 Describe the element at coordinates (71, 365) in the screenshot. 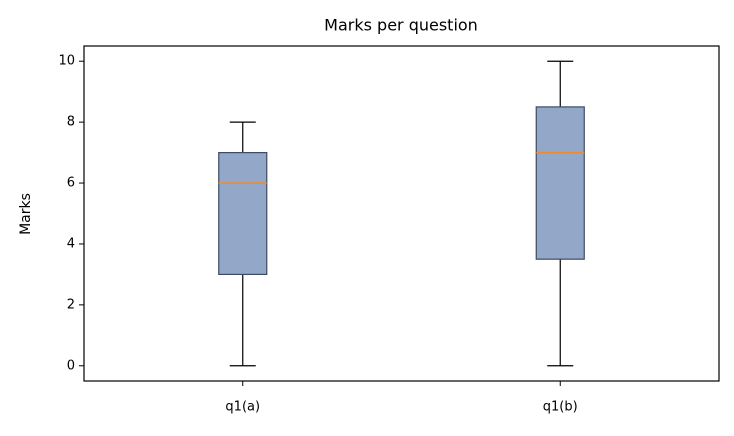

I see `y-tick-label: 0` at that location.